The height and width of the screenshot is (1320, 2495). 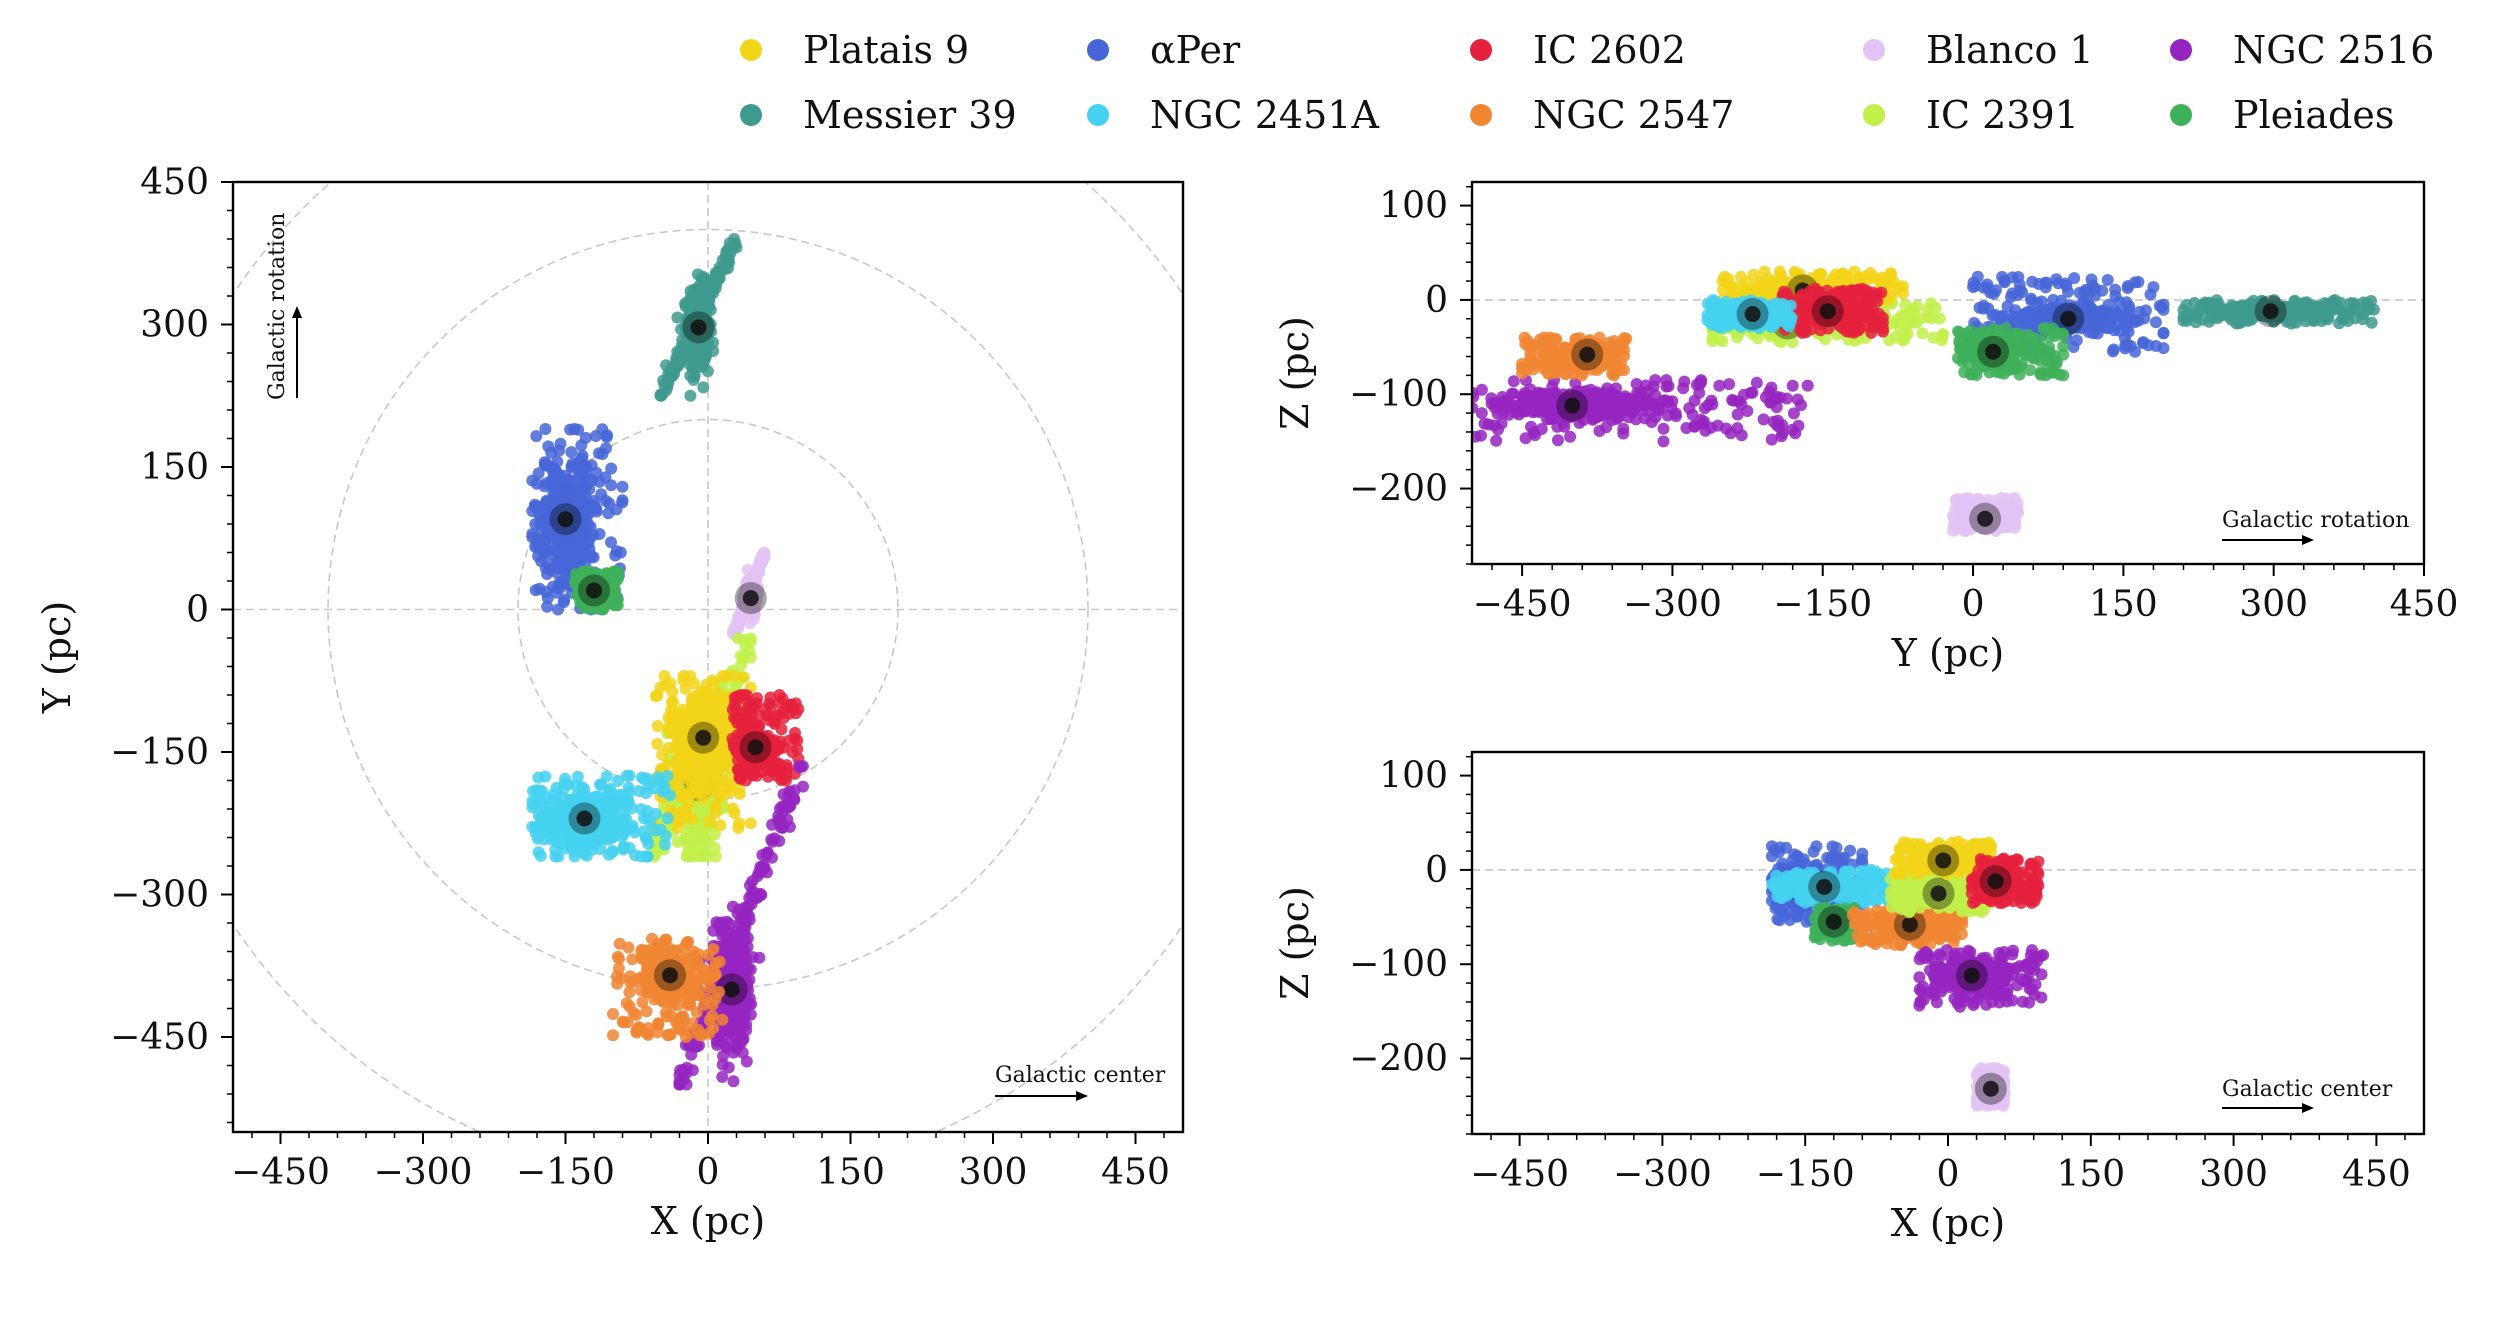 I want to click on legend-item-ic-2391: IC 2391, so click(x=1971, y=115).